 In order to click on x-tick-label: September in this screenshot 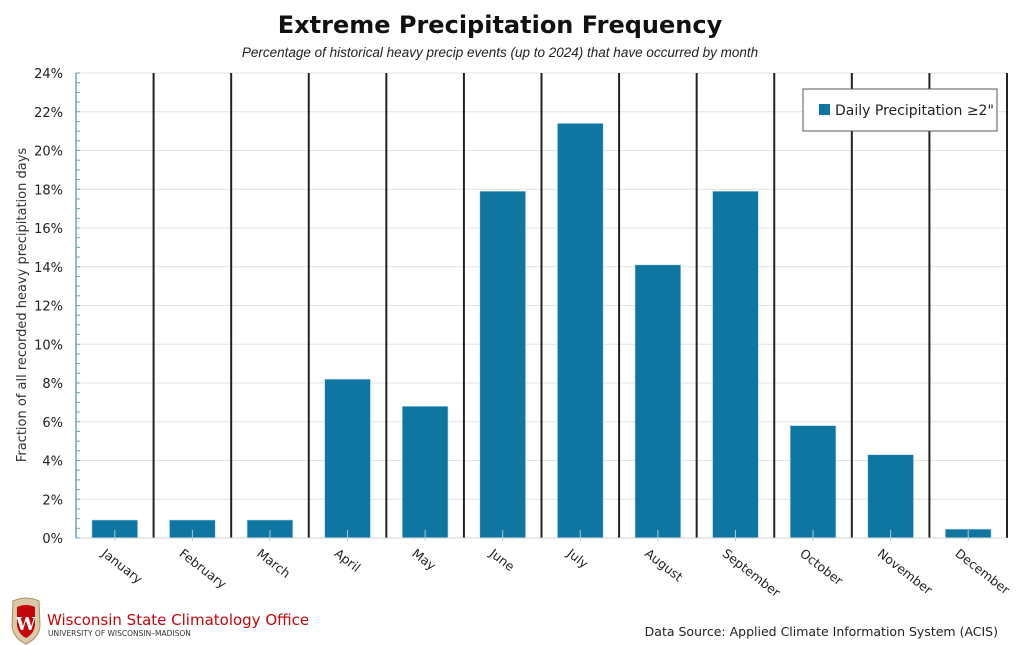, I will do `click(752, 573)`.